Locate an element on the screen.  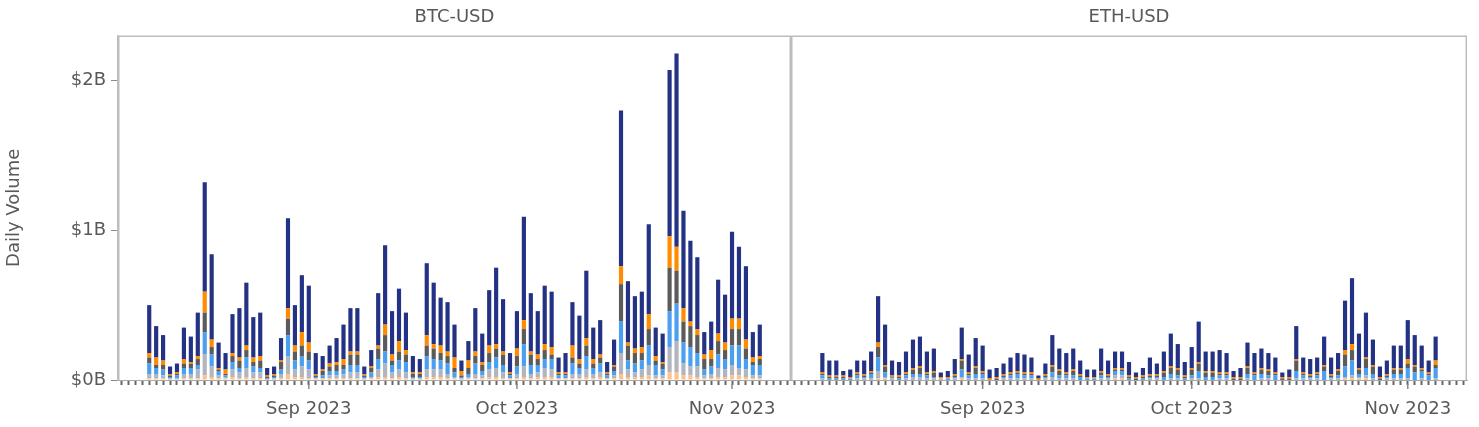
x-tick-label: Oct 2023 is located at coordinates (517, 408).